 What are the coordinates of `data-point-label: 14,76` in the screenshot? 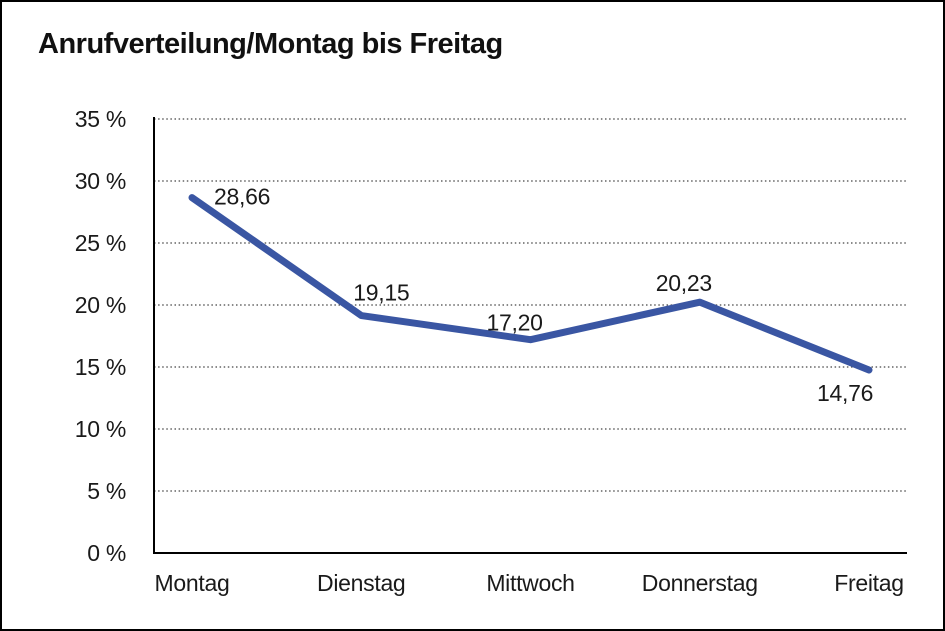 It's located at (845, 393).